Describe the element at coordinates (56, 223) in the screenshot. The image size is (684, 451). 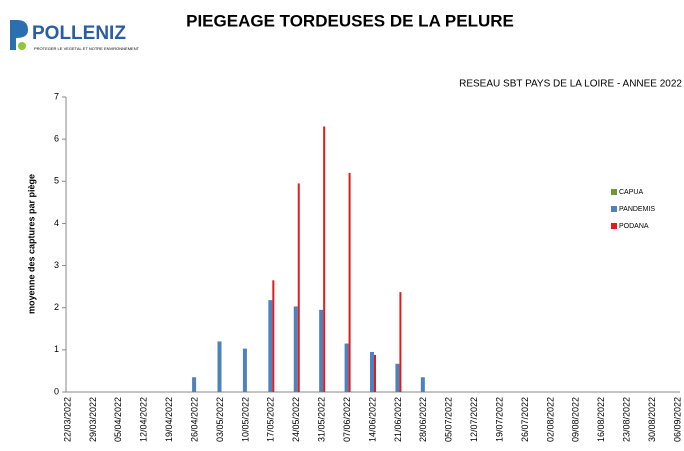
I see `y-tick-label: 4` at that location.